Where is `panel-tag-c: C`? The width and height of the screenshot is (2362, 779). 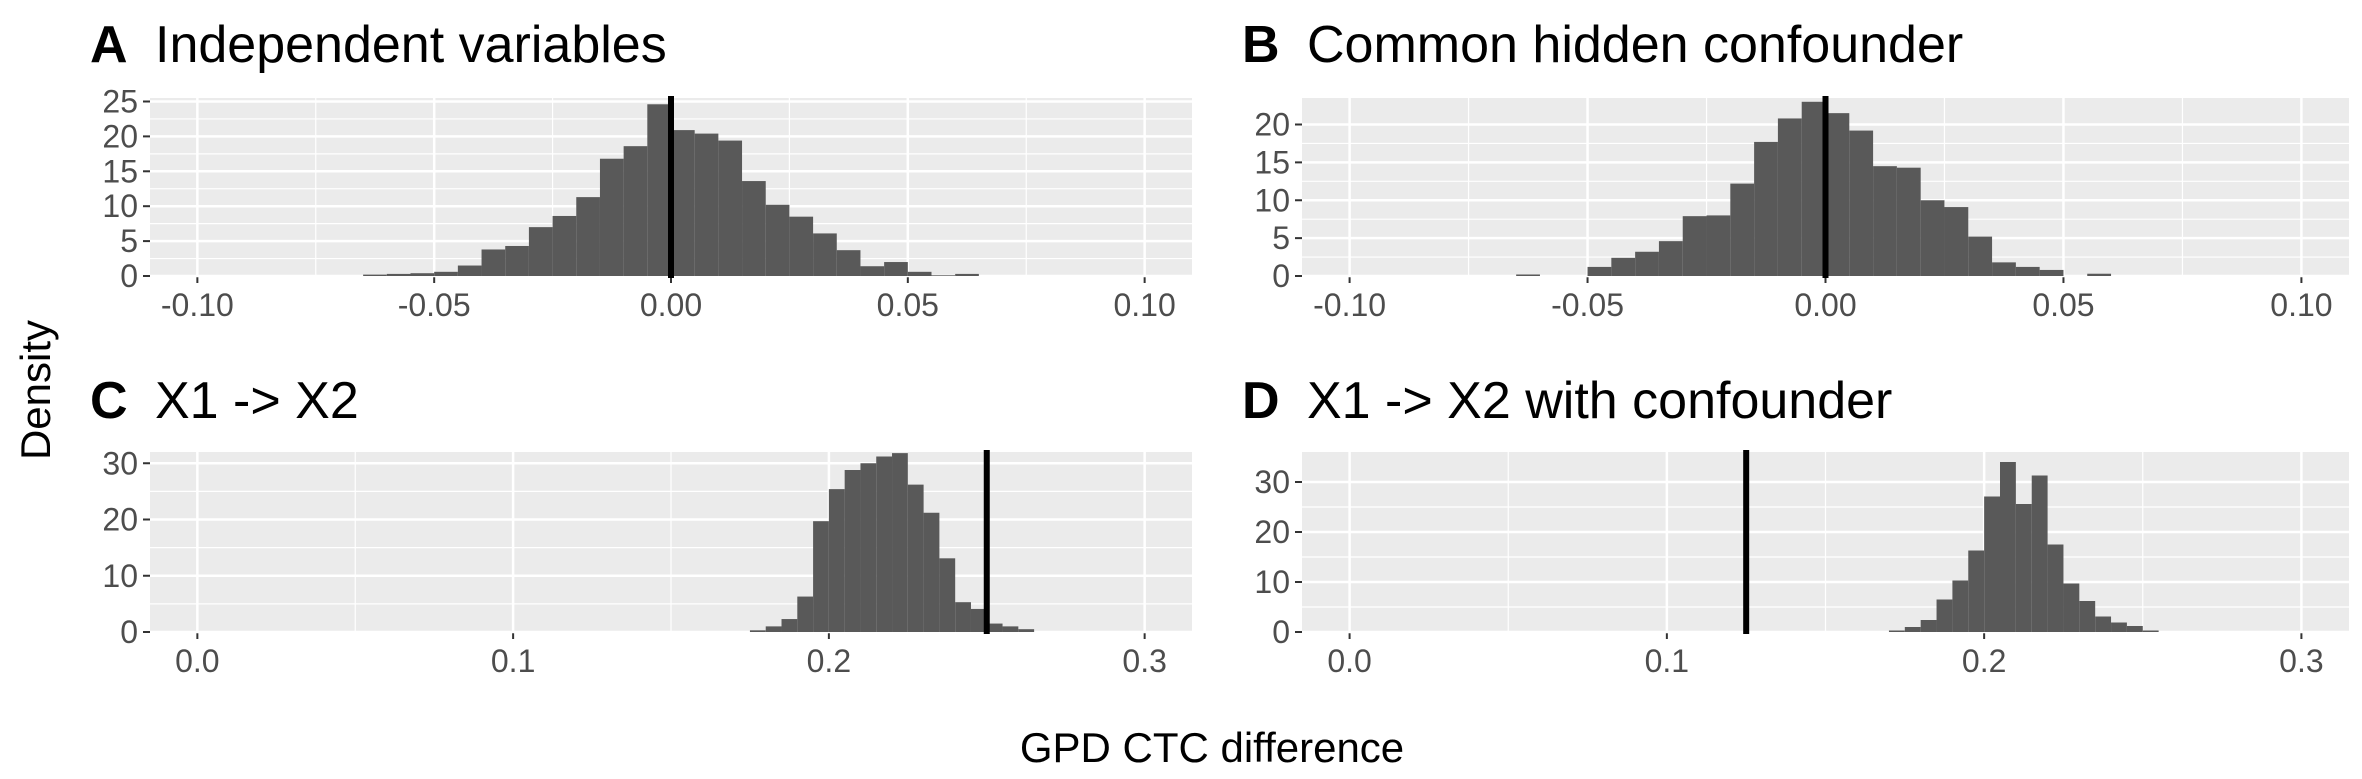 panel-tag-c: C is located at coordinates (109, 401).